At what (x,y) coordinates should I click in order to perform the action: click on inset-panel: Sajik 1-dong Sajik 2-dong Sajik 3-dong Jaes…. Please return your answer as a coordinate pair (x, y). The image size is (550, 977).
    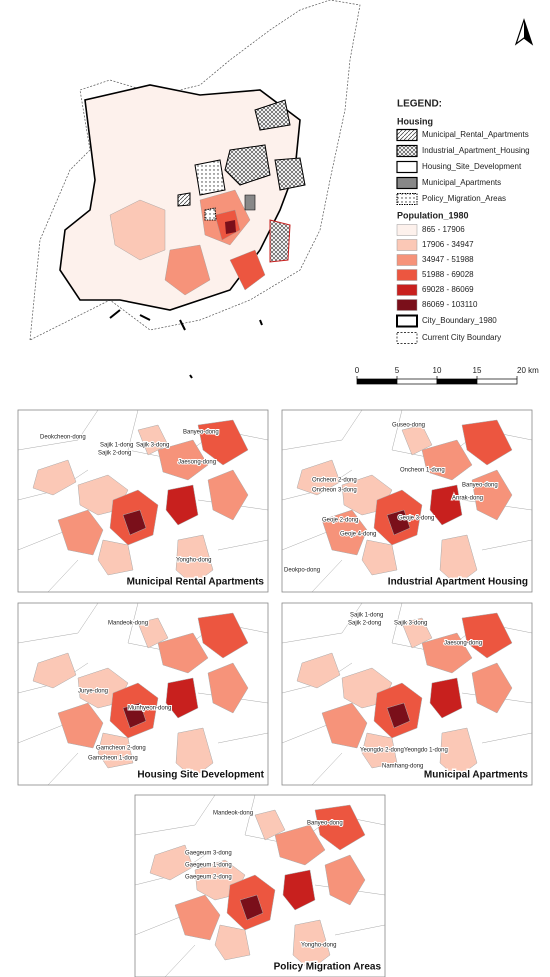
    Looking at the image, I should click on (407, 694).